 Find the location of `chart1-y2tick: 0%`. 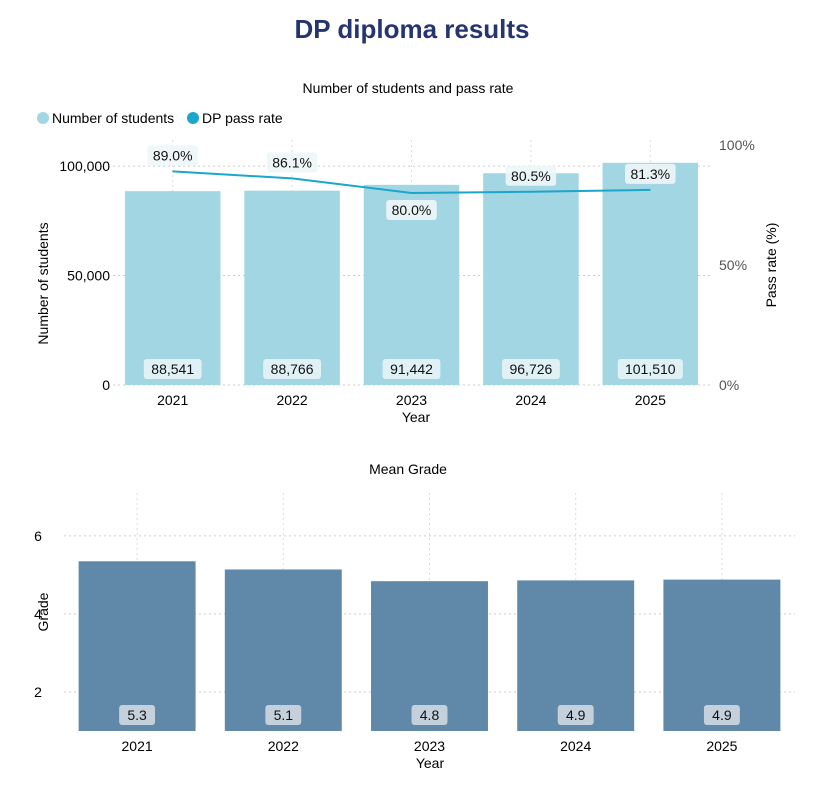

chart1-y2tick: 0% is located at coordinates (729, 385).